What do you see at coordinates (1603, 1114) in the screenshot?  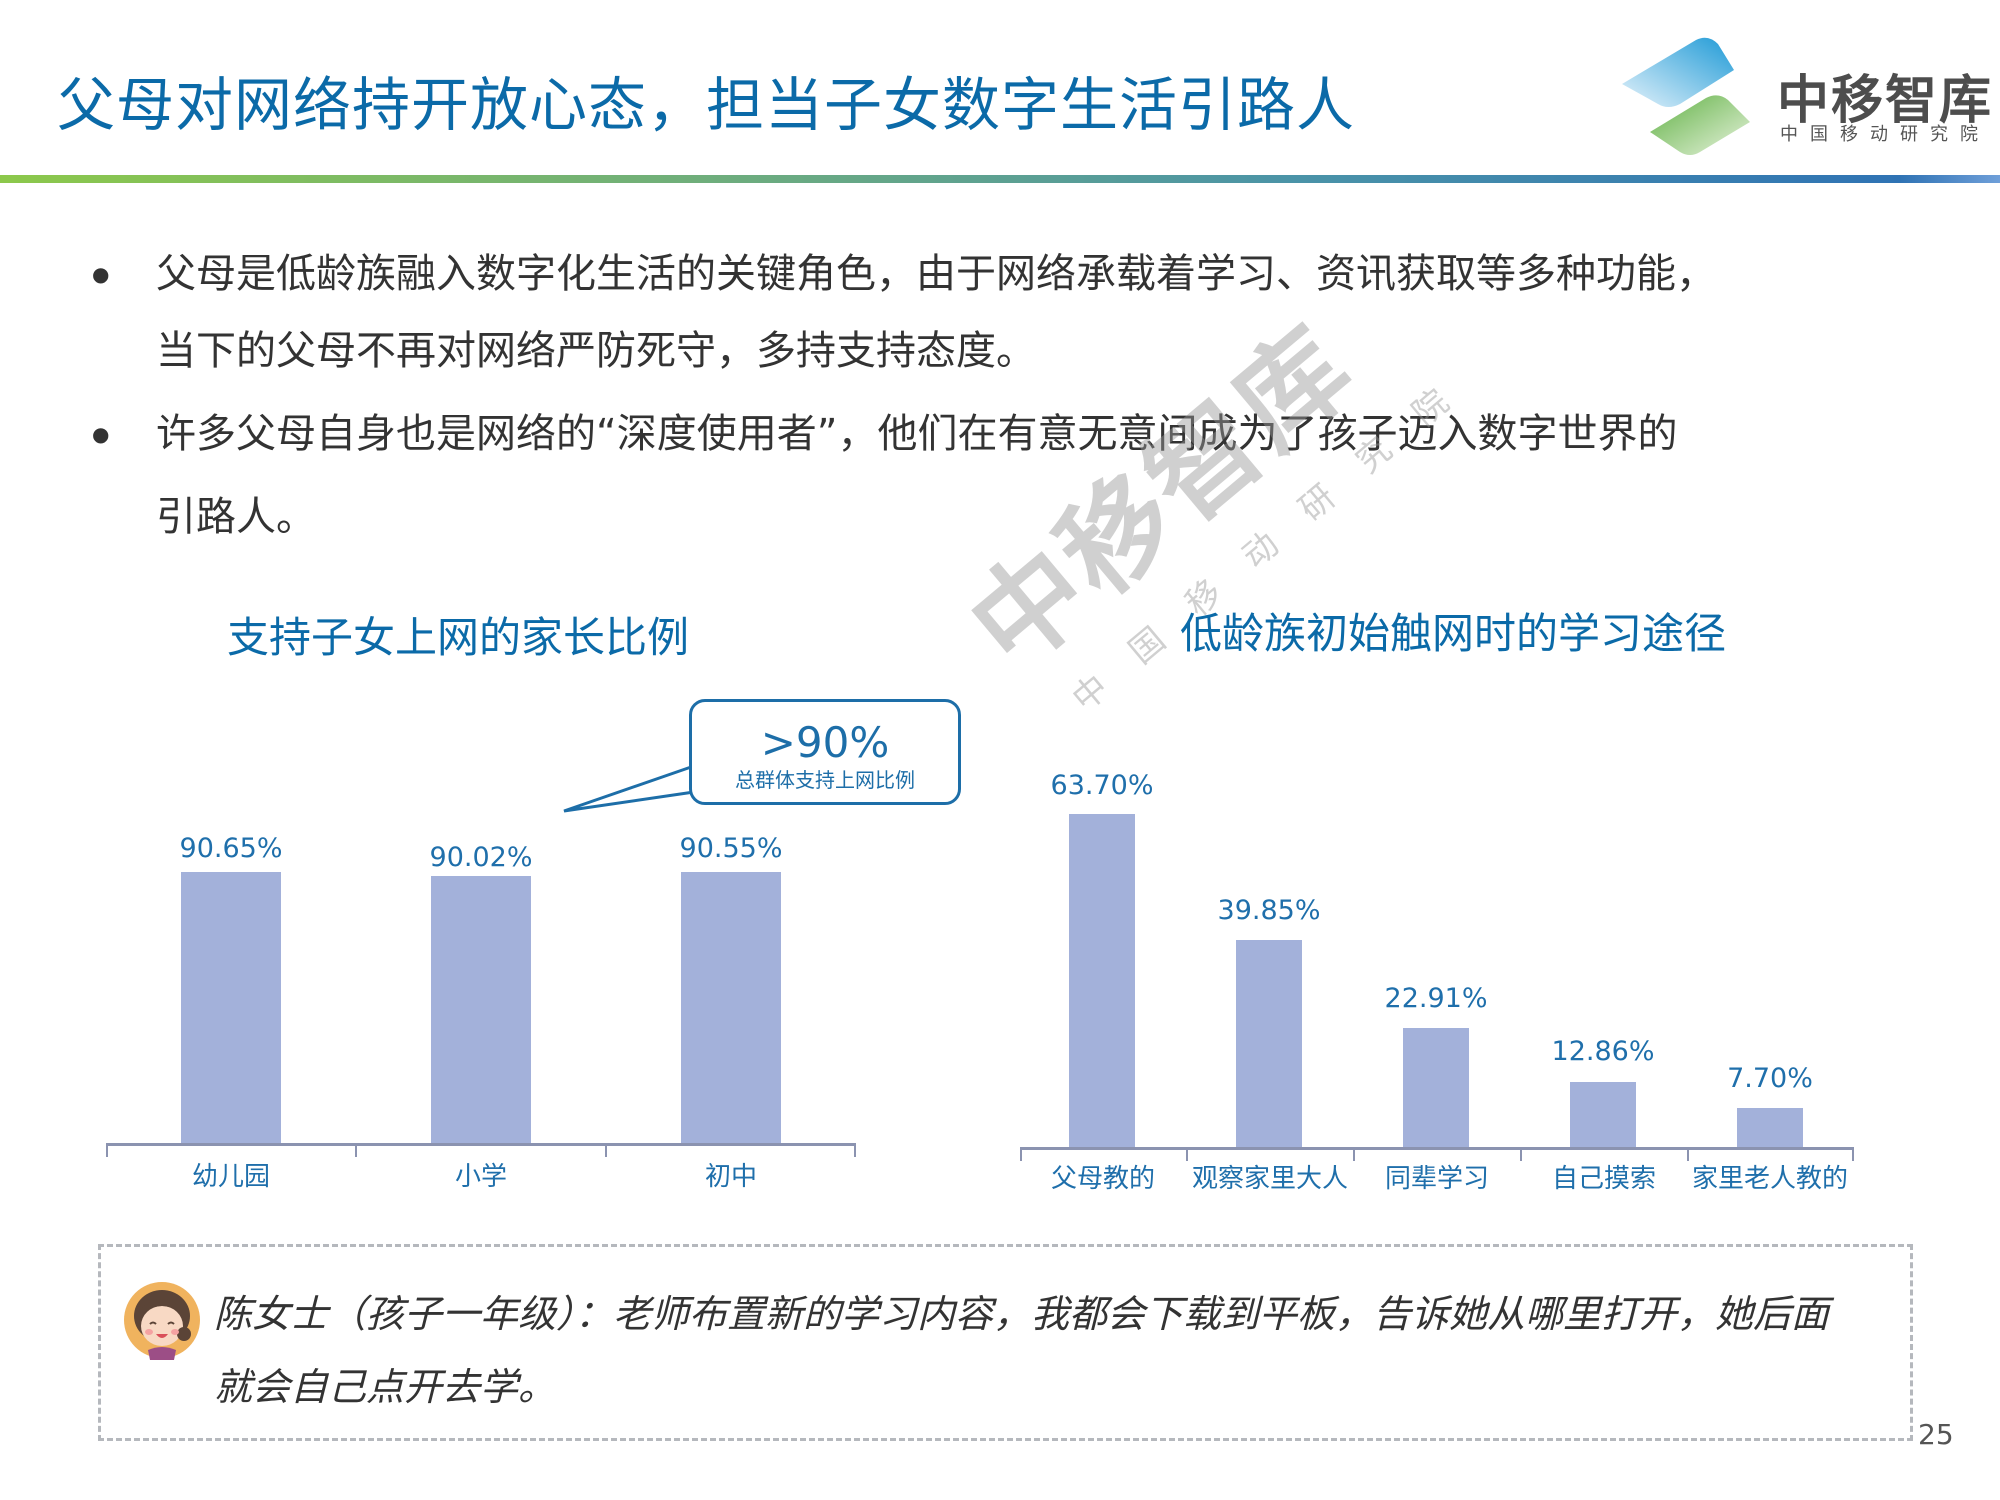 I see `chart-2-bar-self-explore` at bounding box center [1603, 1114].